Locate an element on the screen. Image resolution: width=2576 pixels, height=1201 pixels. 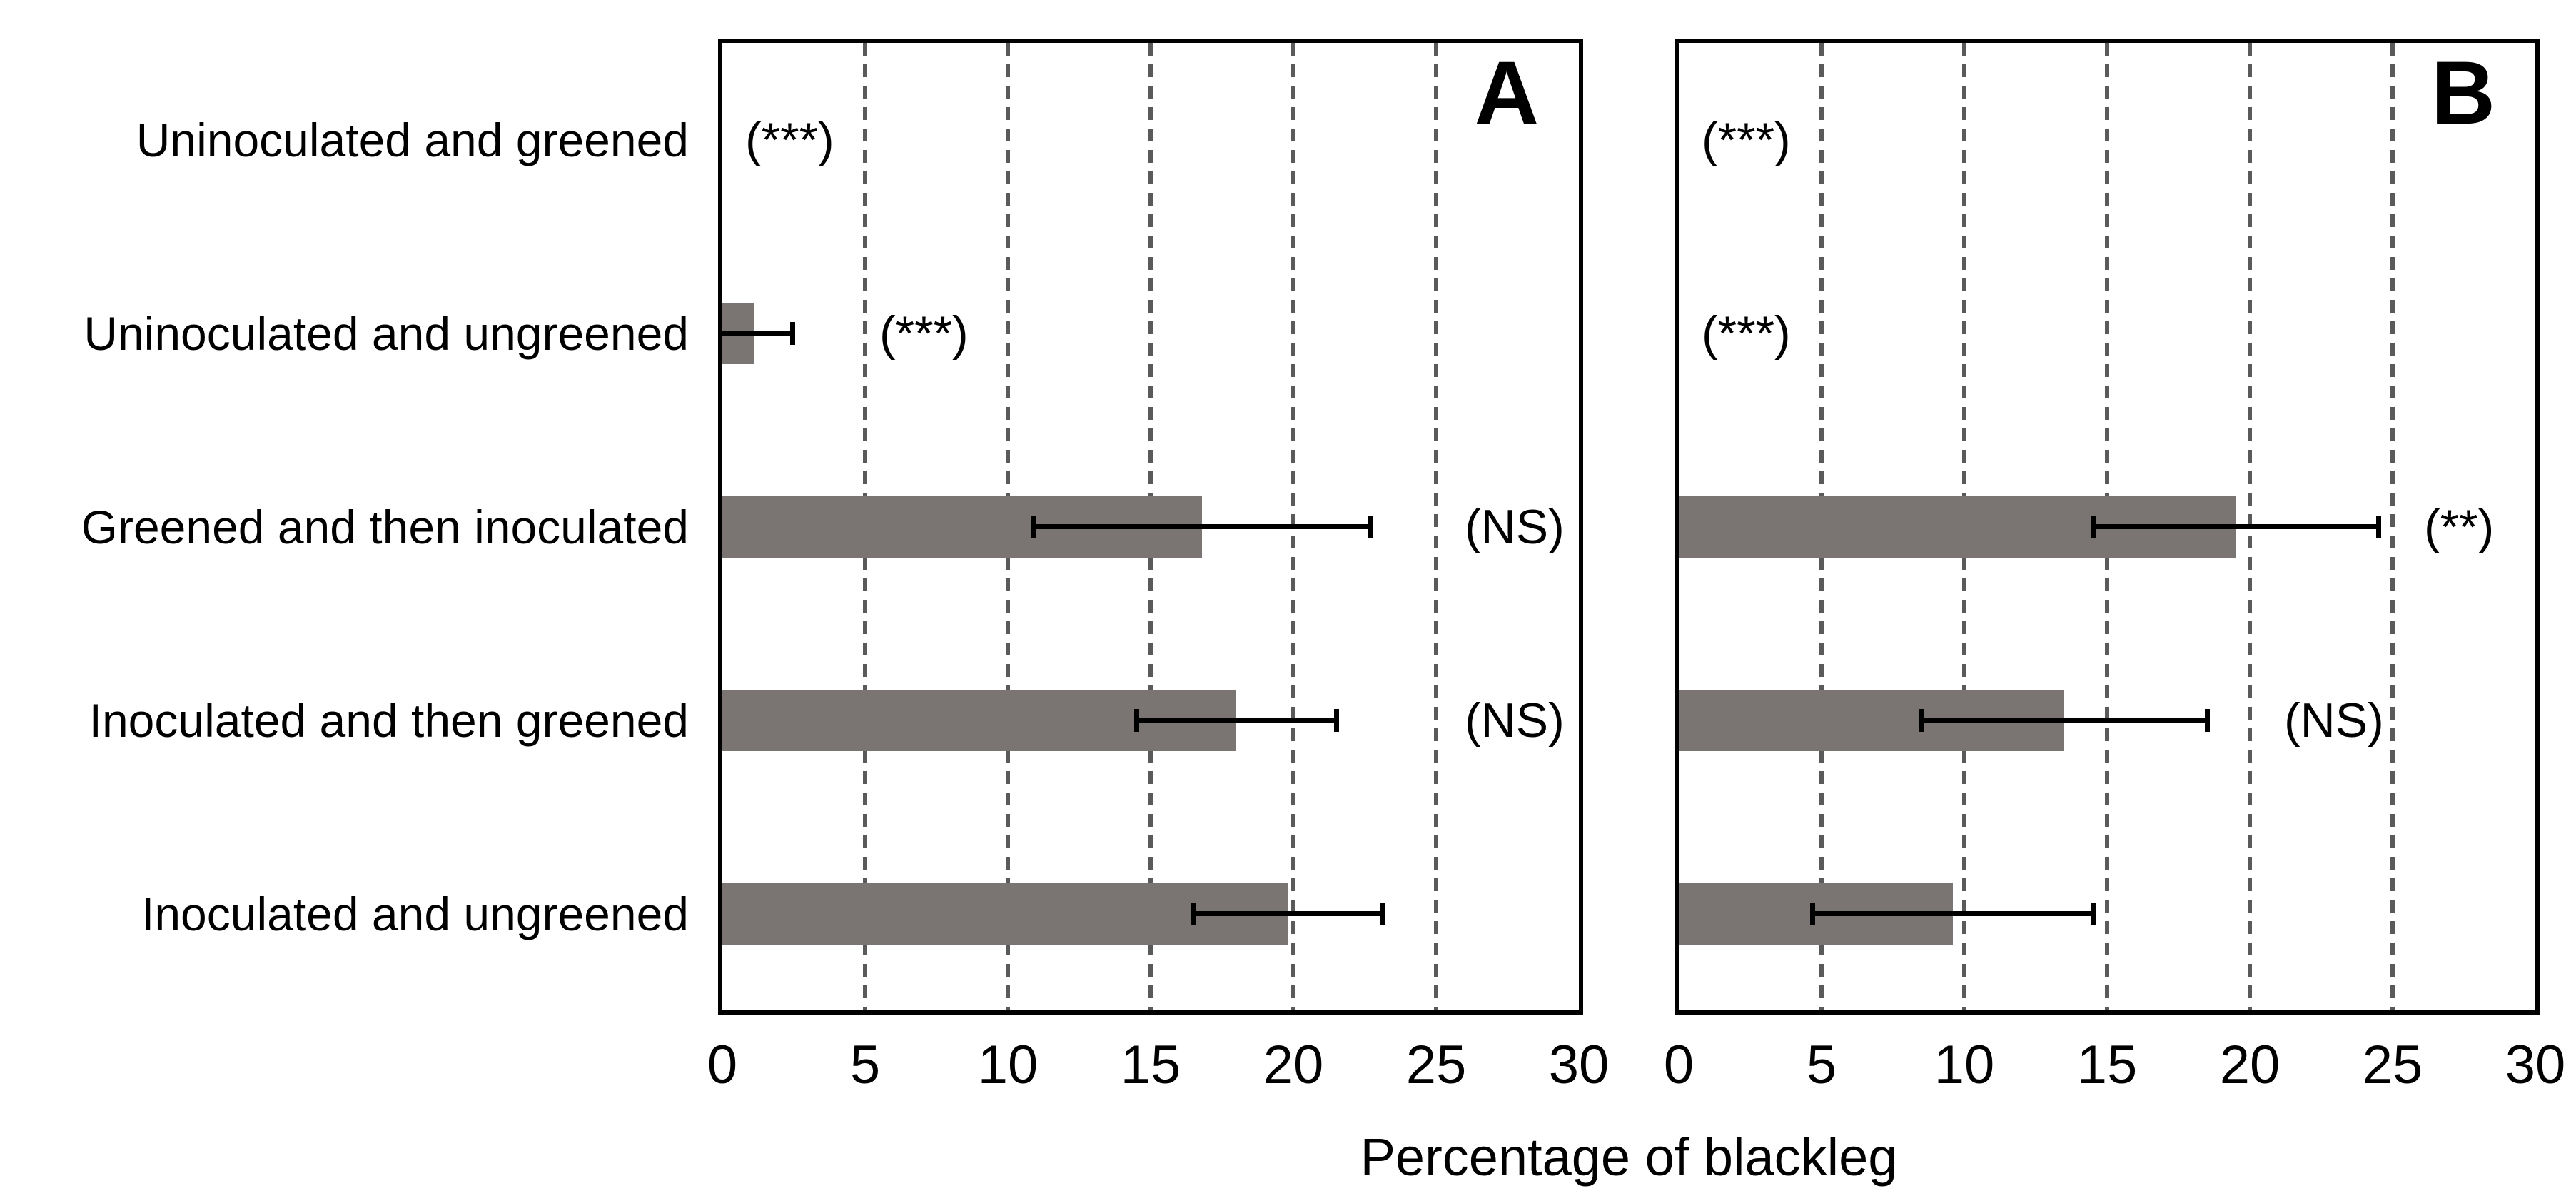
significance-annotation: (**) is located at coordinates (2459, 527).